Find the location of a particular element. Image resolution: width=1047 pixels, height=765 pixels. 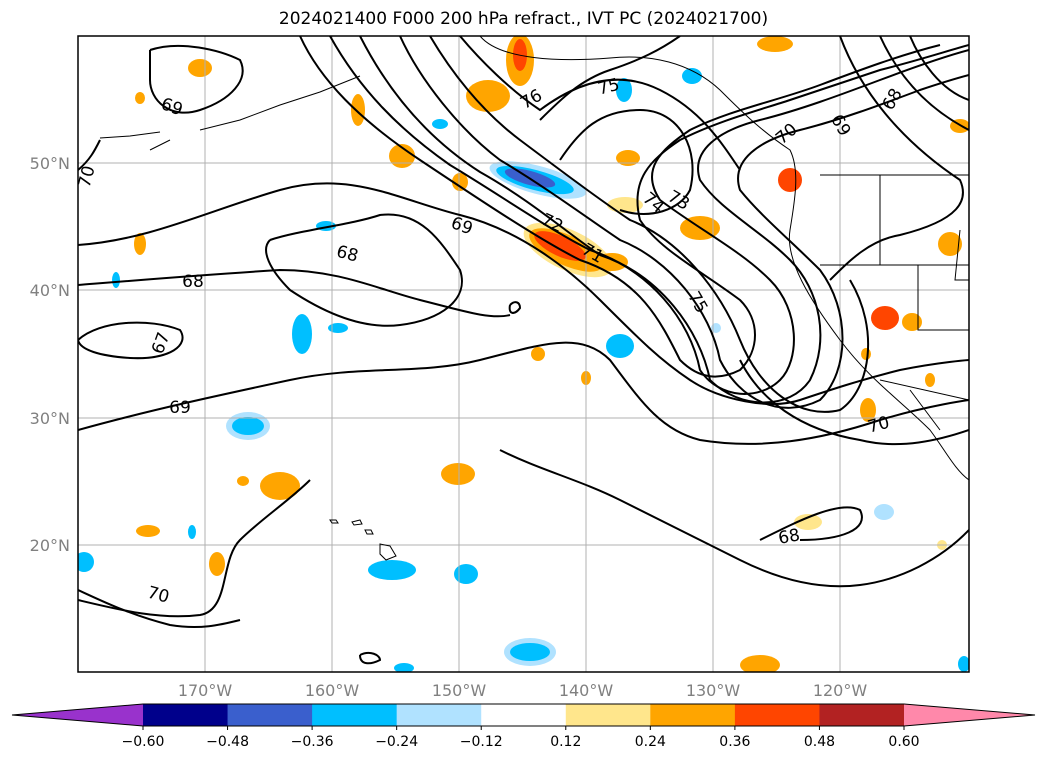

lon-label-120w: 120°W is located at coordinates (840, 690).